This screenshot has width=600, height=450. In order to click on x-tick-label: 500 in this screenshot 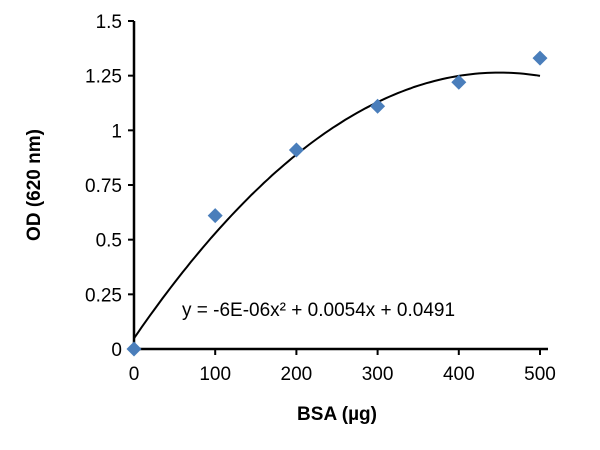, I will do `click(540, 374)`.